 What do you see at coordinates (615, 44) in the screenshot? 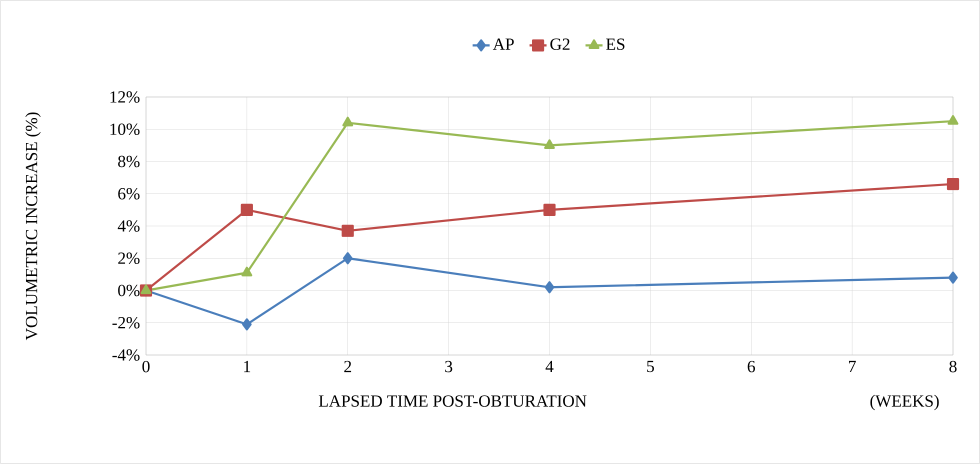
I see `legend-label: ES` at bounding box center [615, 44].